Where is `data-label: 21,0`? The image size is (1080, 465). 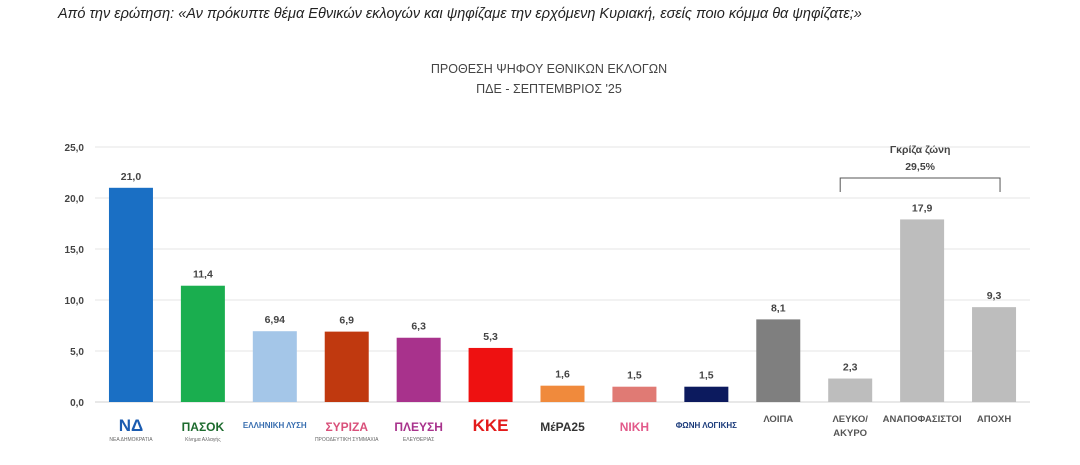
data-label: 21,0 is located at coordinates (131, 177).